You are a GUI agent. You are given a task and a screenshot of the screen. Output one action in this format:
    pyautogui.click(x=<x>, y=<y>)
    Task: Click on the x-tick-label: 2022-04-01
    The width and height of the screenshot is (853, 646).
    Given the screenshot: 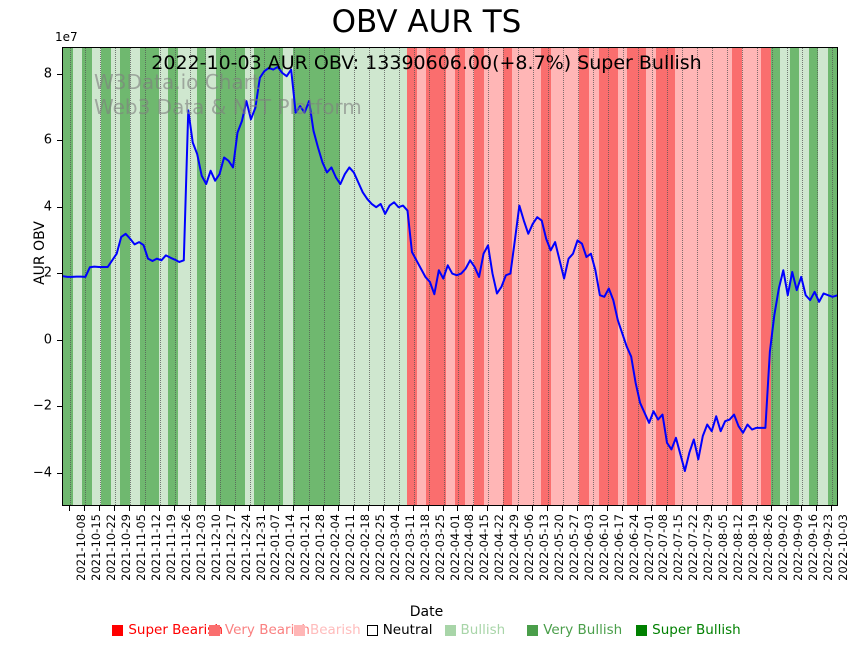 What is the action you would take?
    pyautogui.click(x=454, y=547)
    